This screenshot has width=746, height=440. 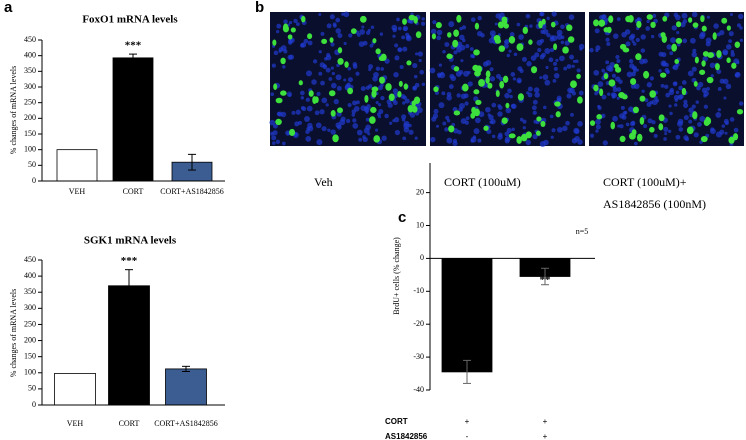 I want to click on y-tick-label: 150, so click(x=30, y=133).